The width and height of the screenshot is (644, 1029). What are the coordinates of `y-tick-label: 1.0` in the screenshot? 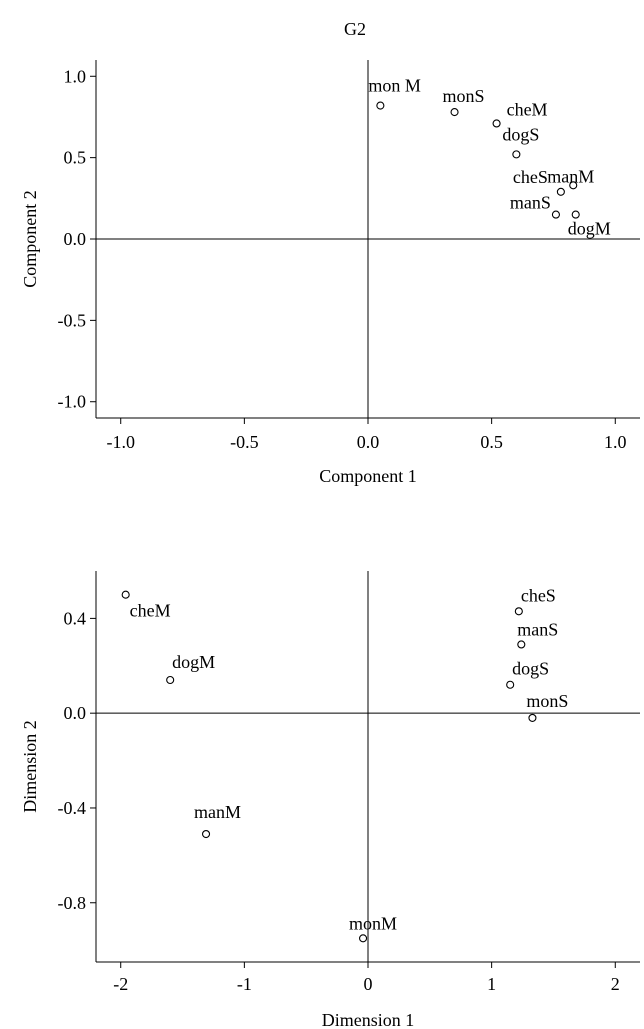 It's located at (75, 76).